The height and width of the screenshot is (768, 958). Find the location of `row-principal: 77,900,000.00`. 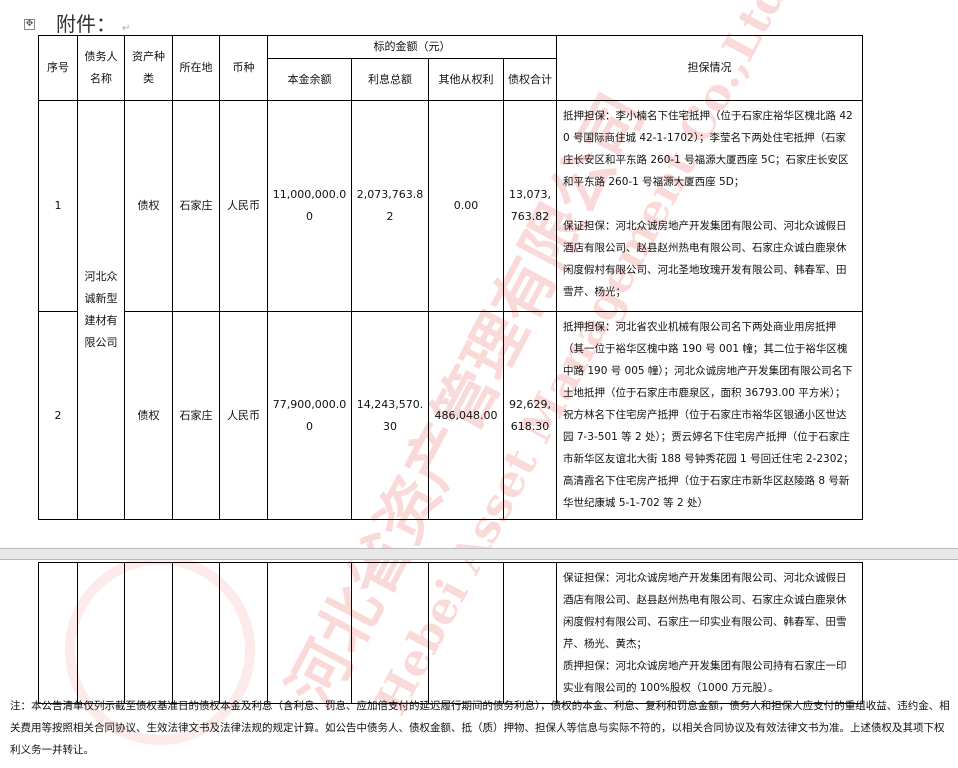

row-principal: 77,900,000.00 is located at coordinates (309, 415).